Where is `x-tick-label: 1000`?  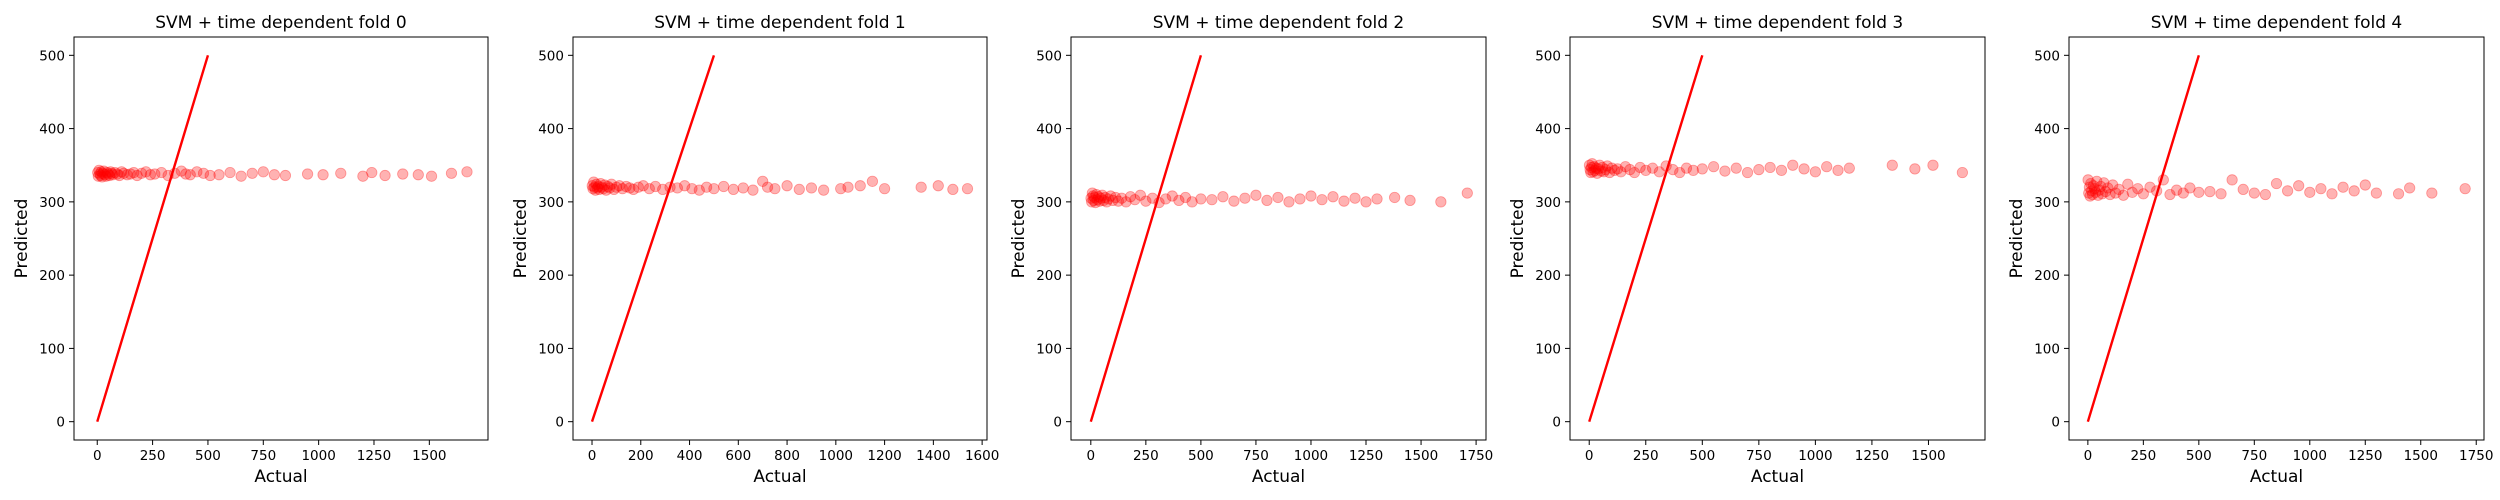
x-tick-label: 1000 is located at coordinates (1311, 456).